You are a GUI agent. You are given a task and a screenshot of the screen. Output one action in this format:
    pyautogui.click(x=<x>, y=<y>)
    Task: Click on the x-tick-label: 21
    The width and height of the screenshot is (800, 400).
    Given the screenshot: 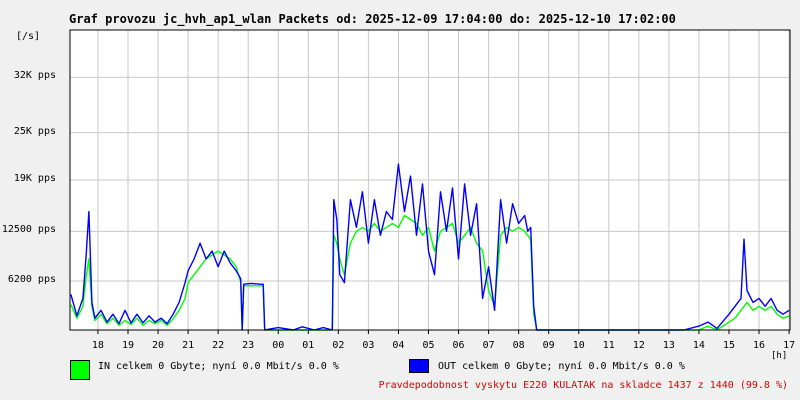 What is the action you would take?
    pyautogui.click(x=188, y=345)
    